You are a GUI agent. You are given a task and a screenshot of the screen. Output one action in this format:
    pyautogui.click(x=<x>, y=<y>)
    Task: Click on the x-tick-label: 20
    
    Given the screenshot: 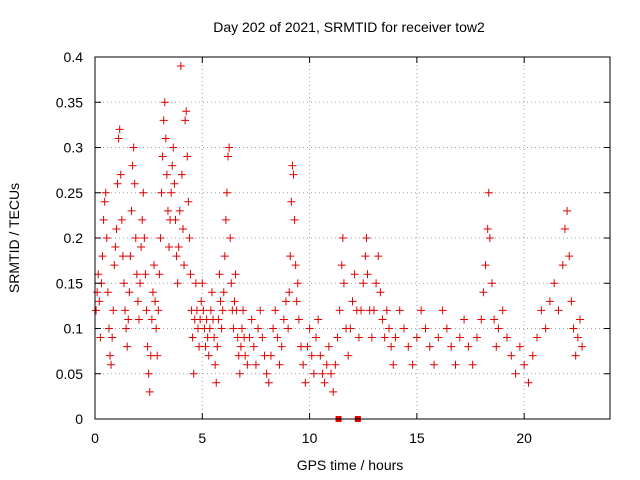 What is the action you would take?
    pyautogui.click(x=524, y=438)
    